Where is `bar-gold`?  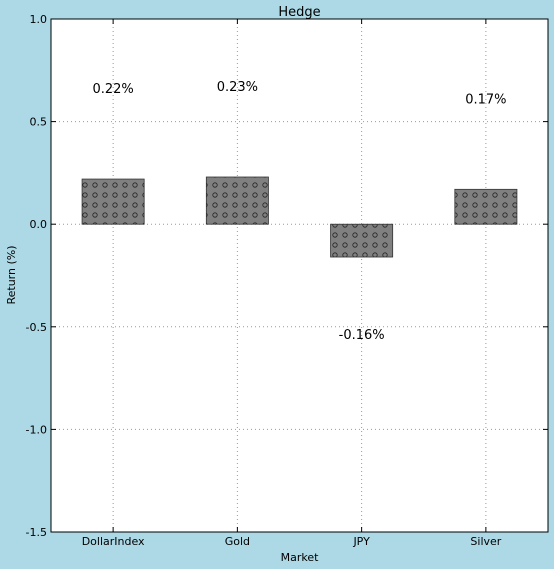
bar-gold is located at coordinates (237, 200).